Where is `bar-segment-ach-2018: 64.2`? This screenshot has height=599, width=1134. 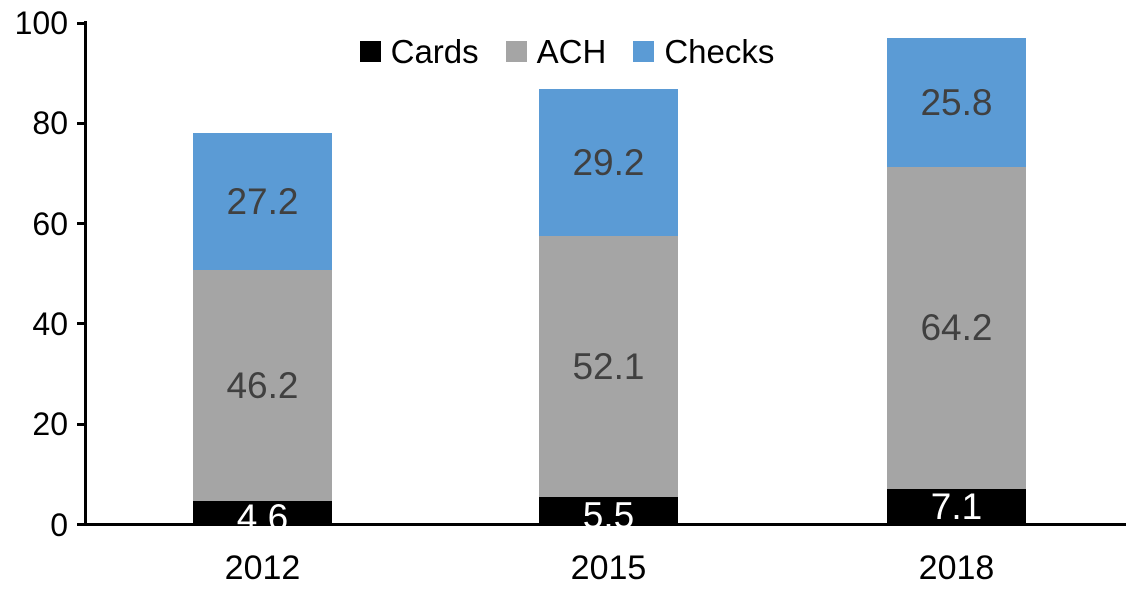
bar-segment-ach-2018: 64.2 is located at coordinates (956, 327).